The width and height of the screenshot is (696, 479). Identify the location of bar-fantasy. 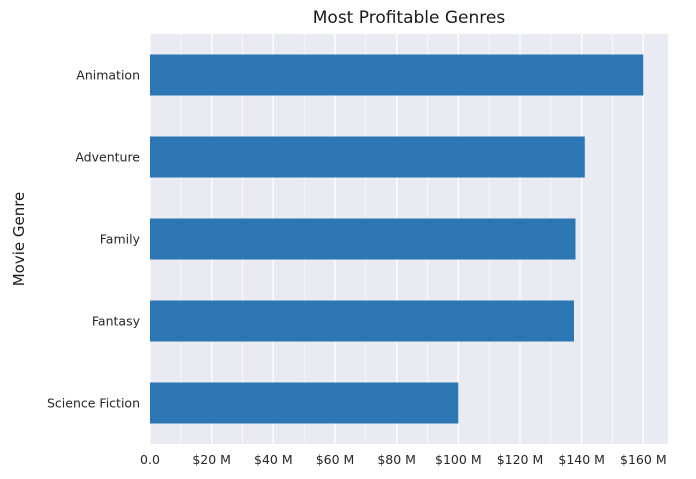
(362, 321).